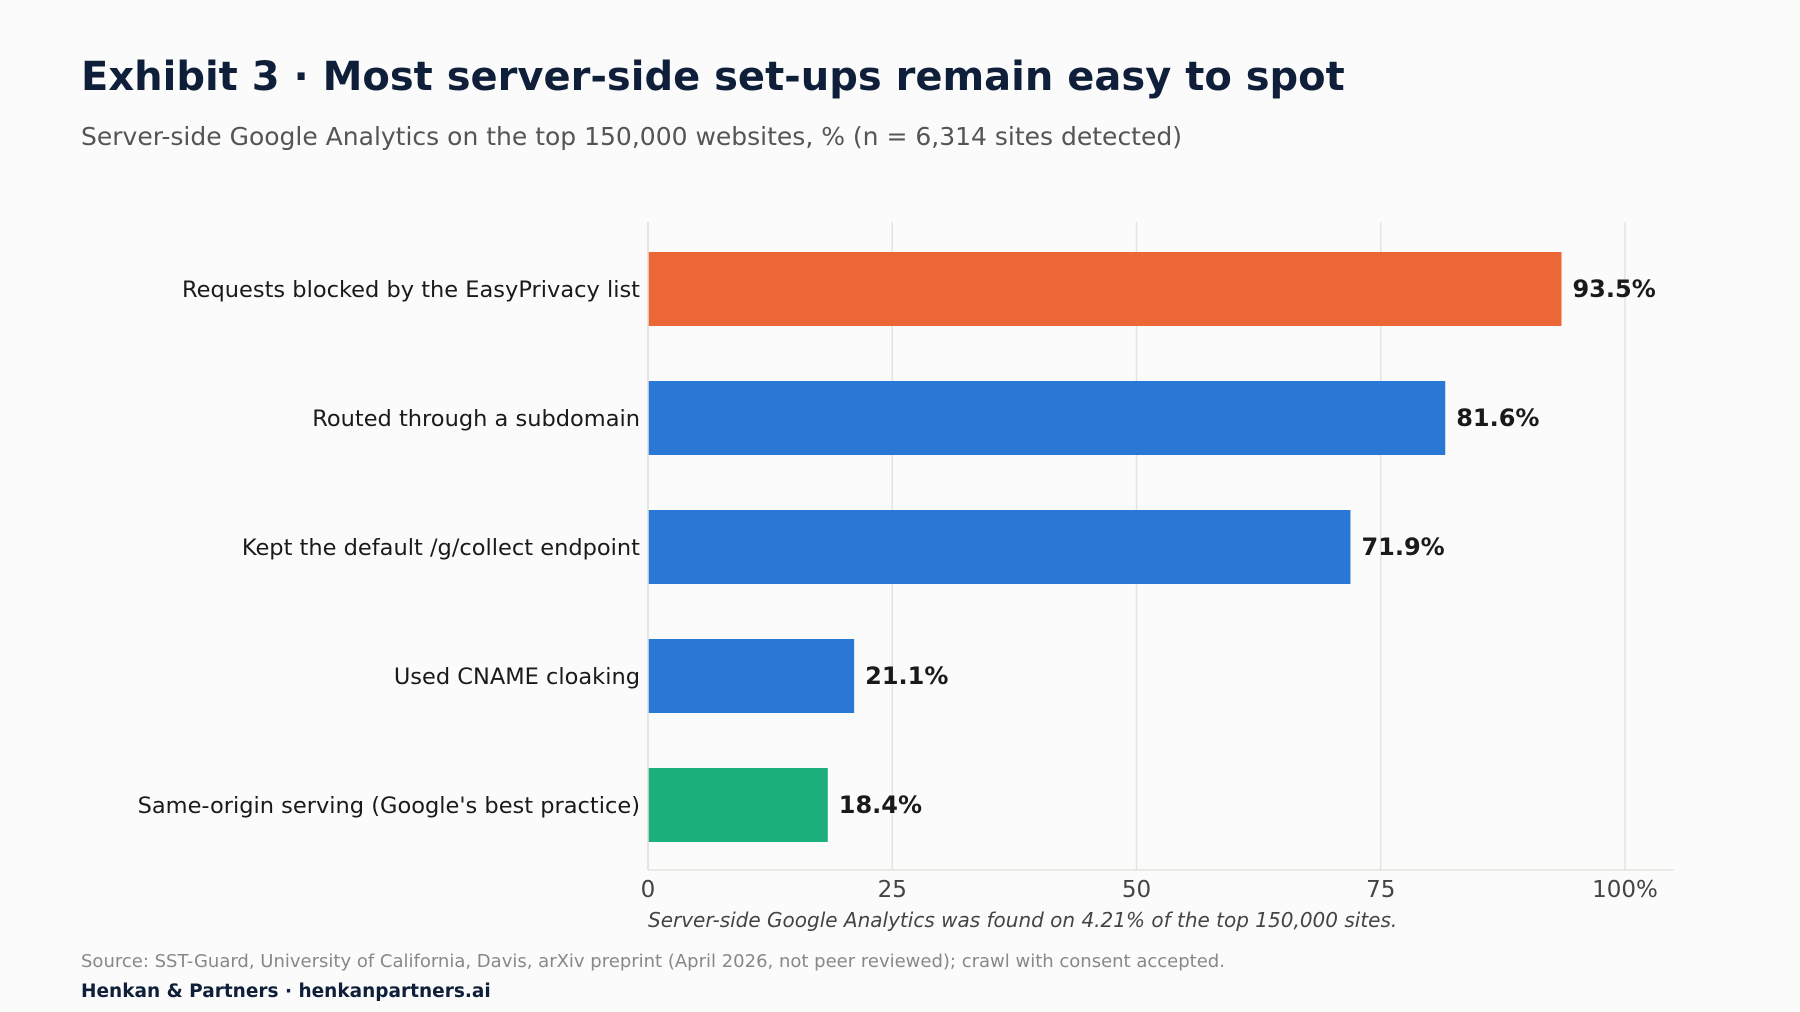 This screenshot has height=1012, width=1800. I want to click on value-label: 21.1%, so click(906, 676).